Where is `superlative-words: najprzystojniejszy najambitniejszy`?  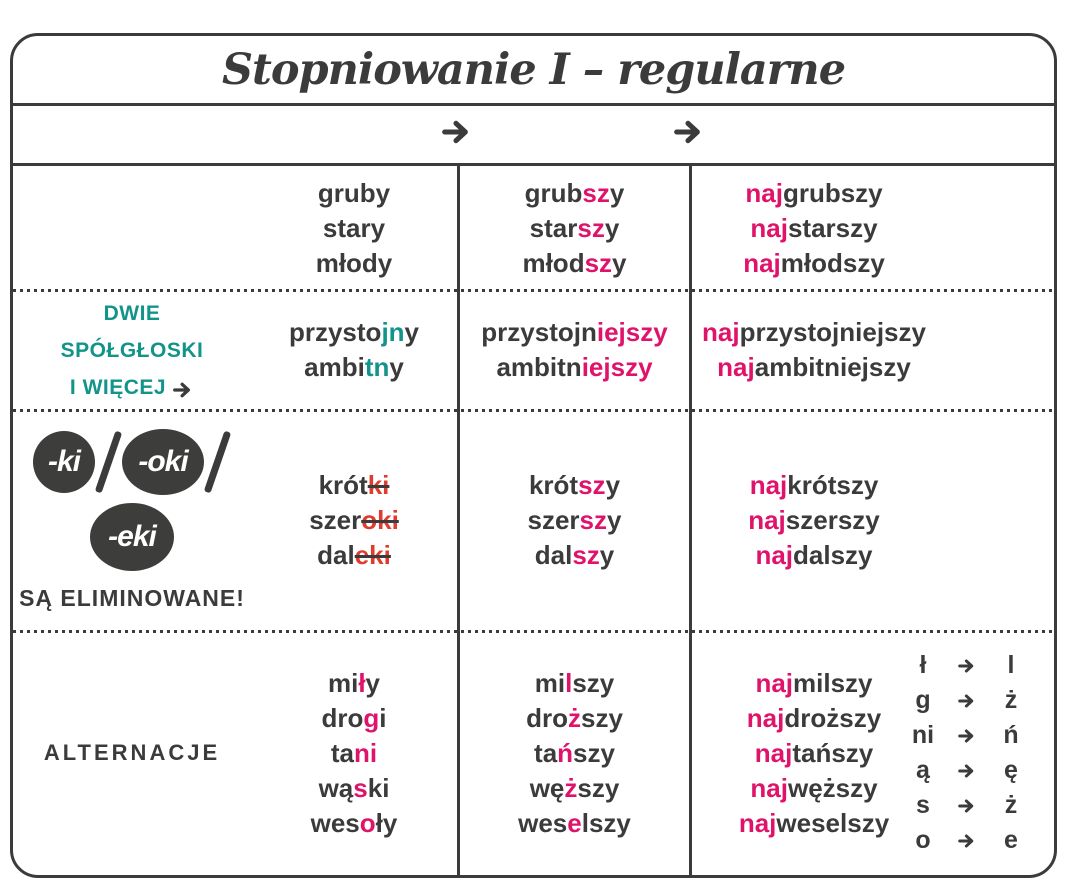
superlative-words: najprzystojniejszy najambitniejszy is located at coordinates (814, 350).